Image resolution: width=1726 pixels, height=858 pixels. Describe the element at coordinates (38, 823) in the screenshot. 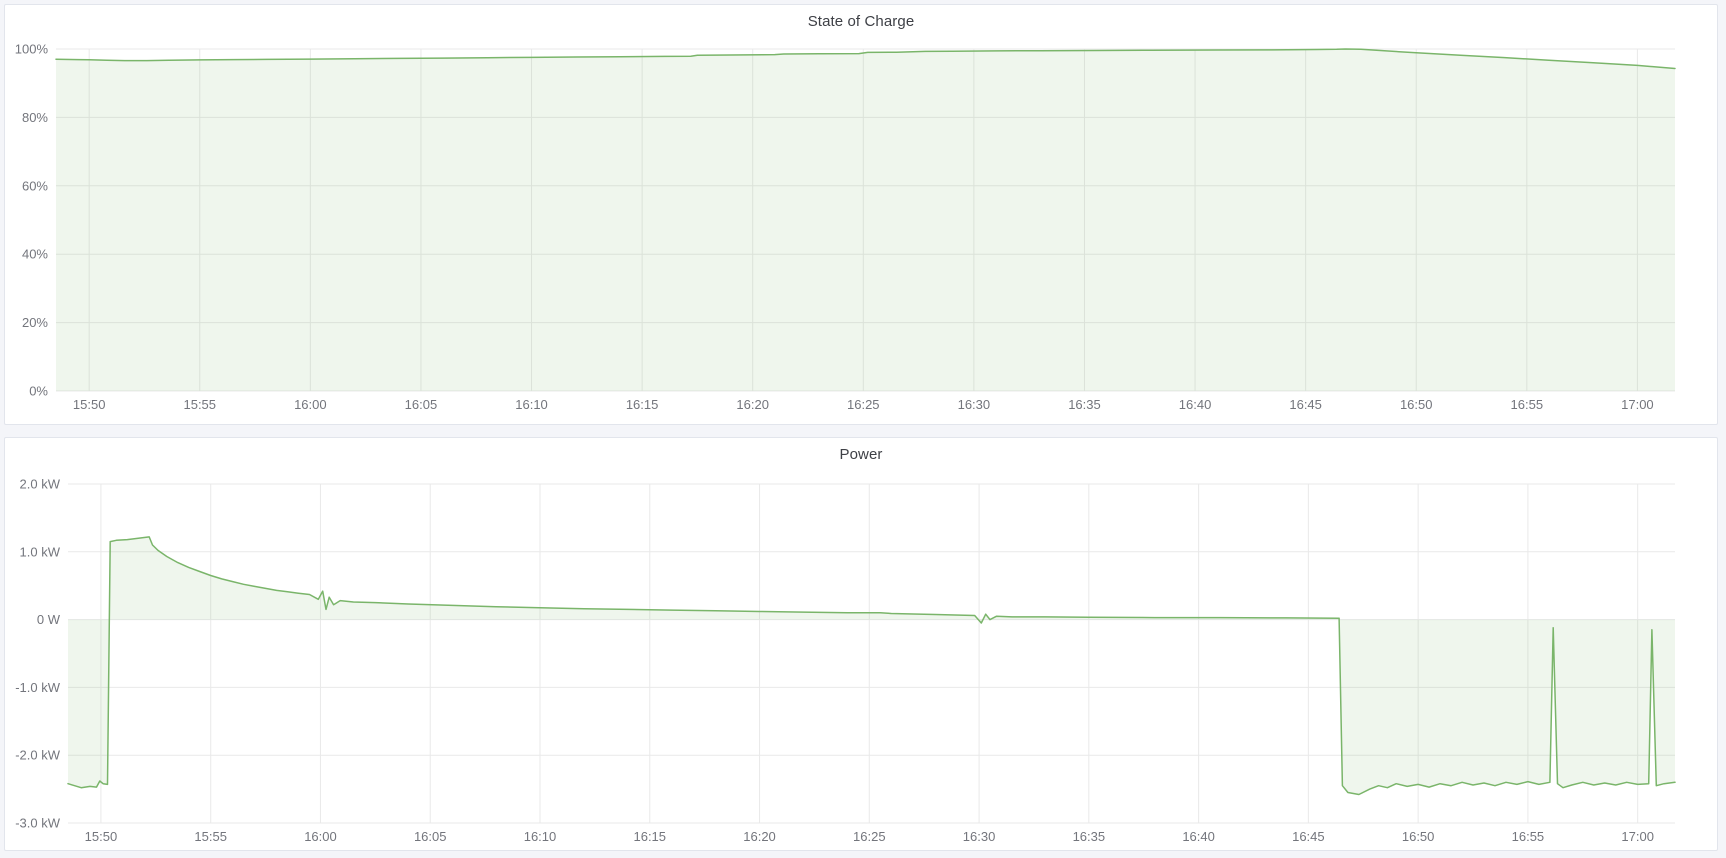

I see `y-axis-tick-label: -3.0 kW` at that location.